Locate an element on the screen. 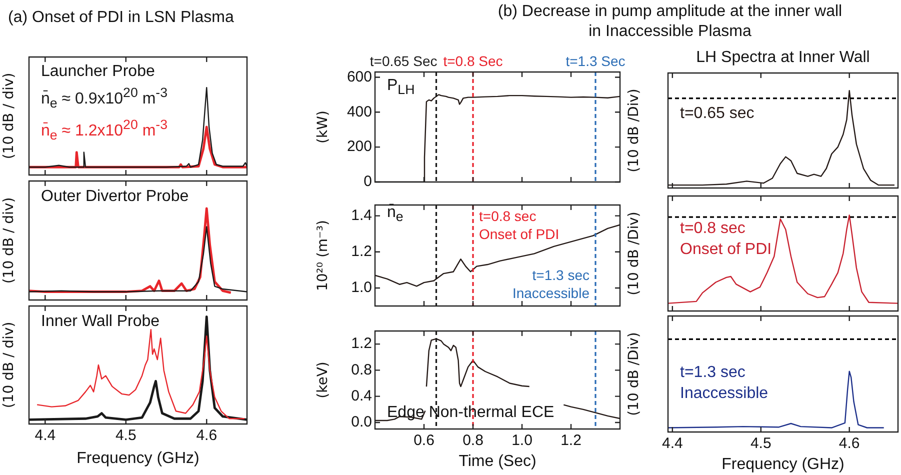  text: (b) Decrease in pump amplitude at the inner wall in Inaccessible Plasma is located at coordinates (670, 22).